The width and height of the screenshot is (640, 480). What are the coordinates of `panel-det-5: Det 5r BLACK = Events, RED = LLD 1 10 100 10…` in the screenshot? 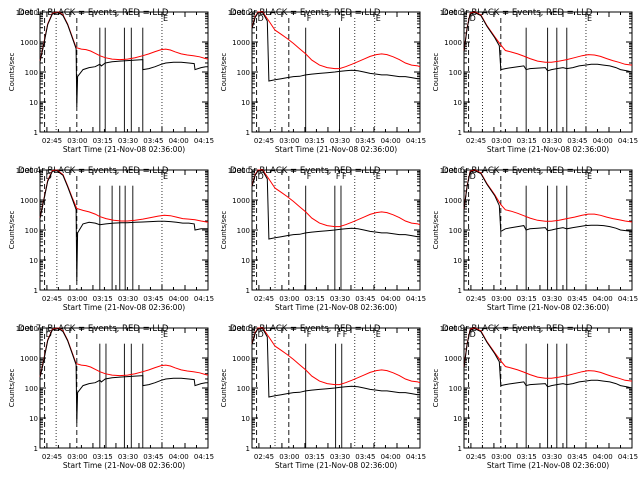 It's located at (323, 239).